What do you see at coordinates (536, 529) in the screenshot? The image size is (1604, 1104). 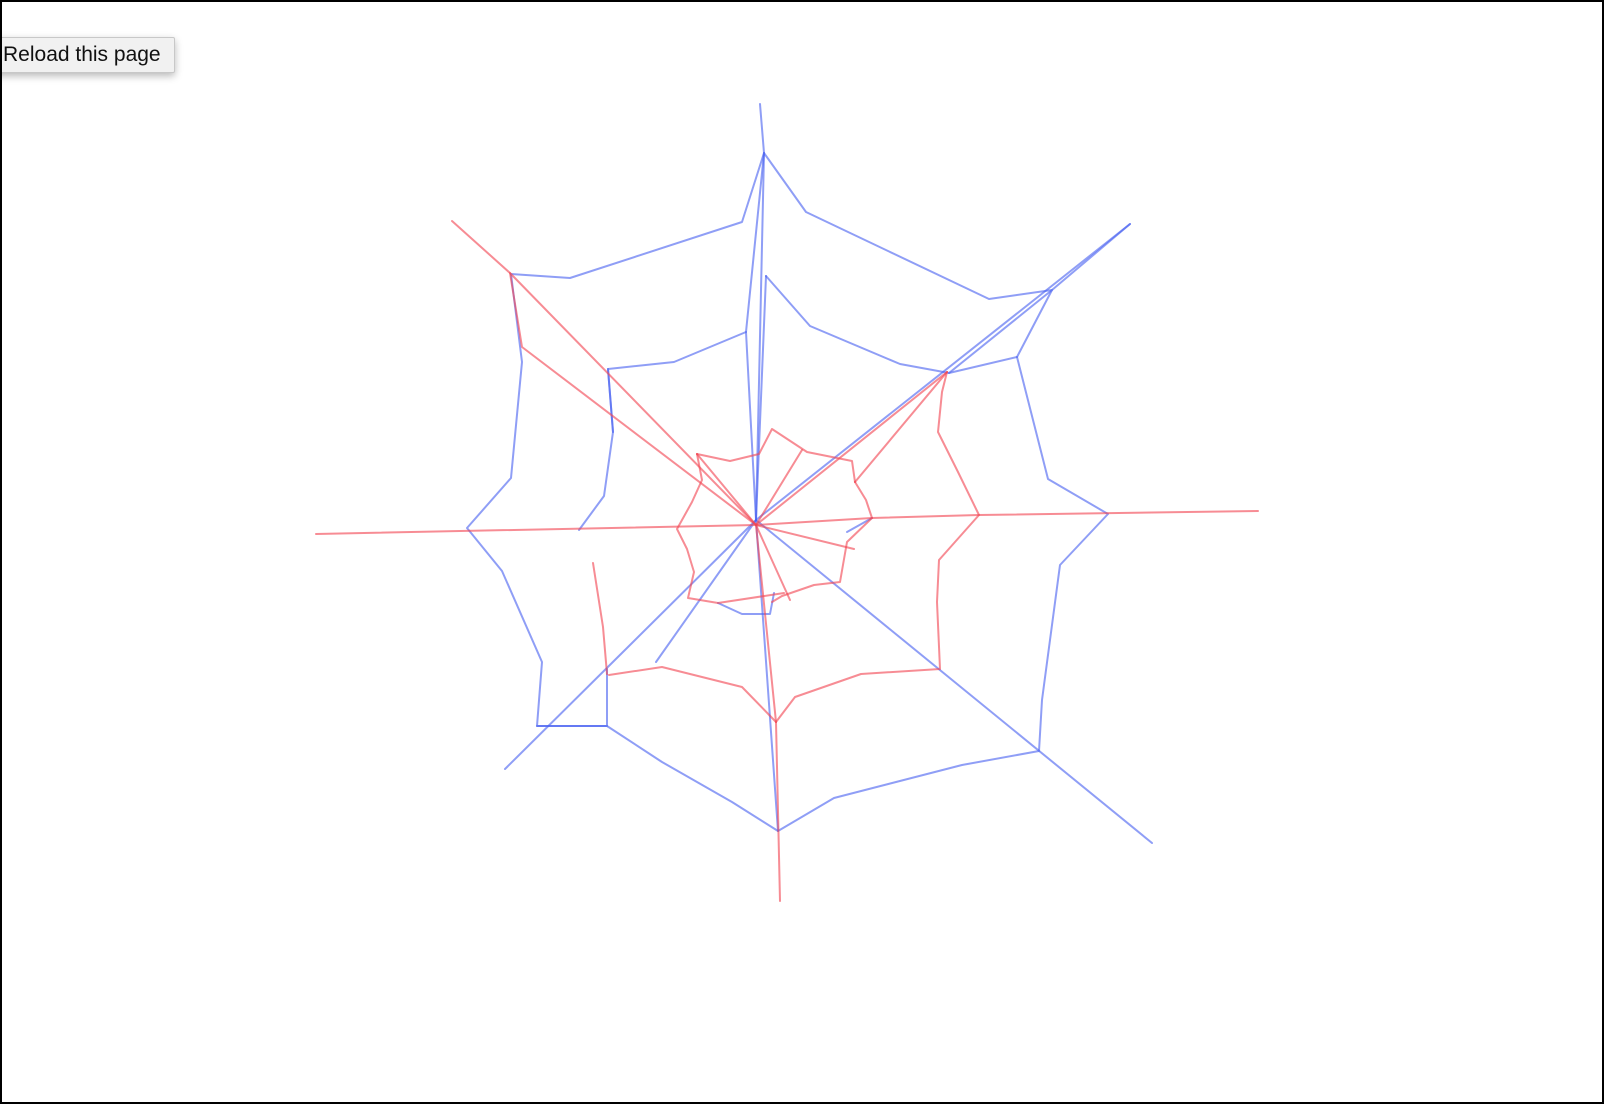 I see `red-radial-left` at bounding box center [536, 529].